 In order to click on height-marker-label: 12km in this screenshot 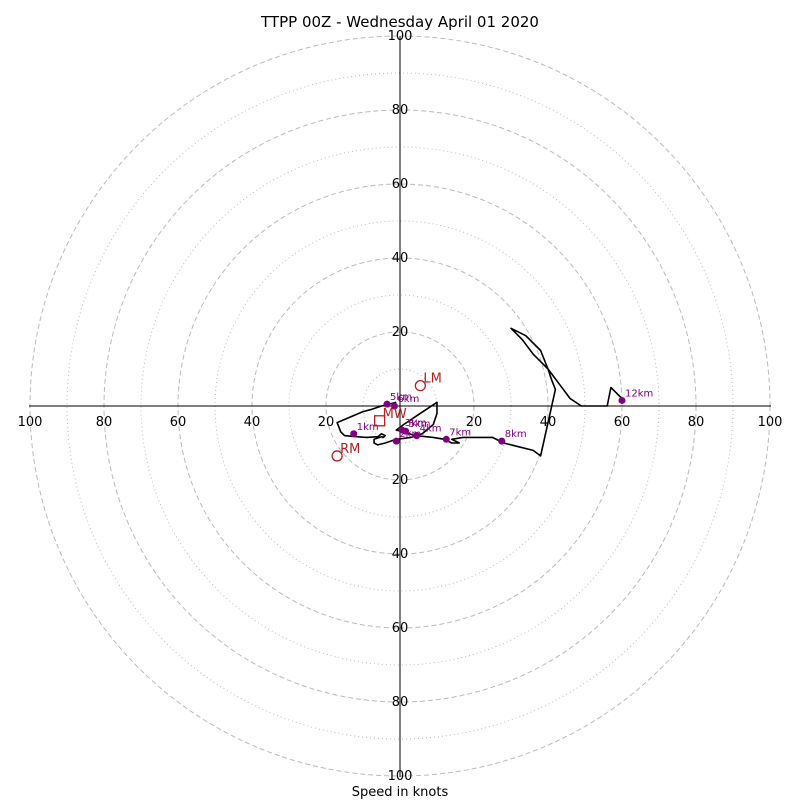, I will do `click(639, 393)`.